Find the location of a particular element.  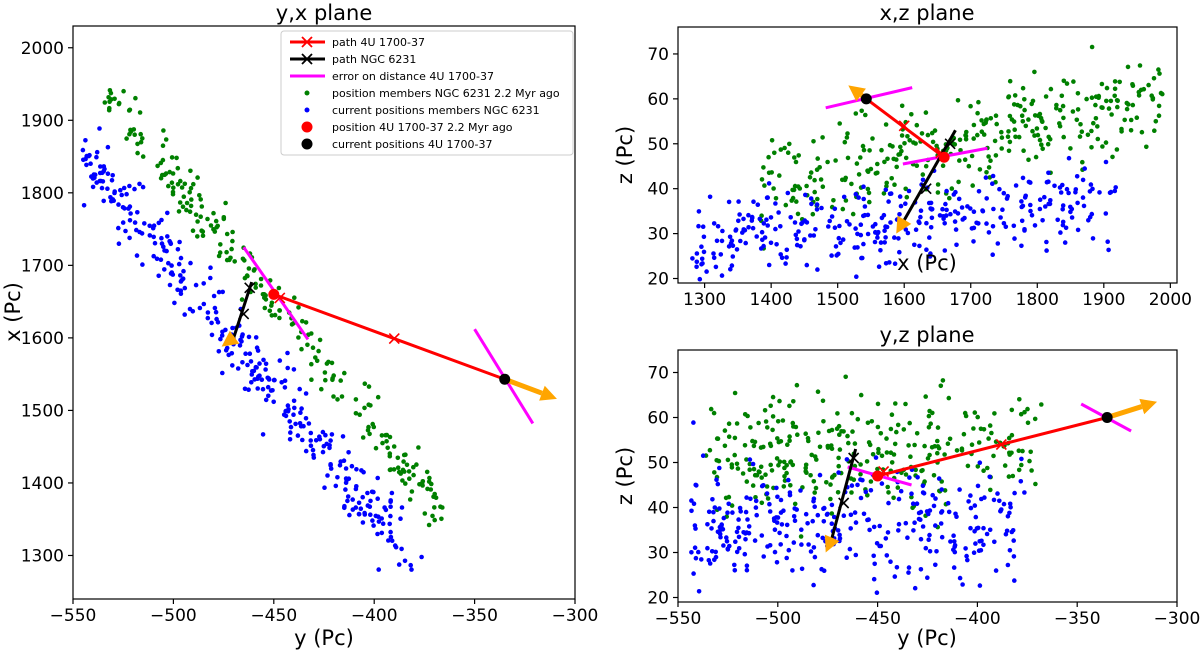

legend-item-path-ngc: path NGC 6231 is located at coordinates (353, 59).